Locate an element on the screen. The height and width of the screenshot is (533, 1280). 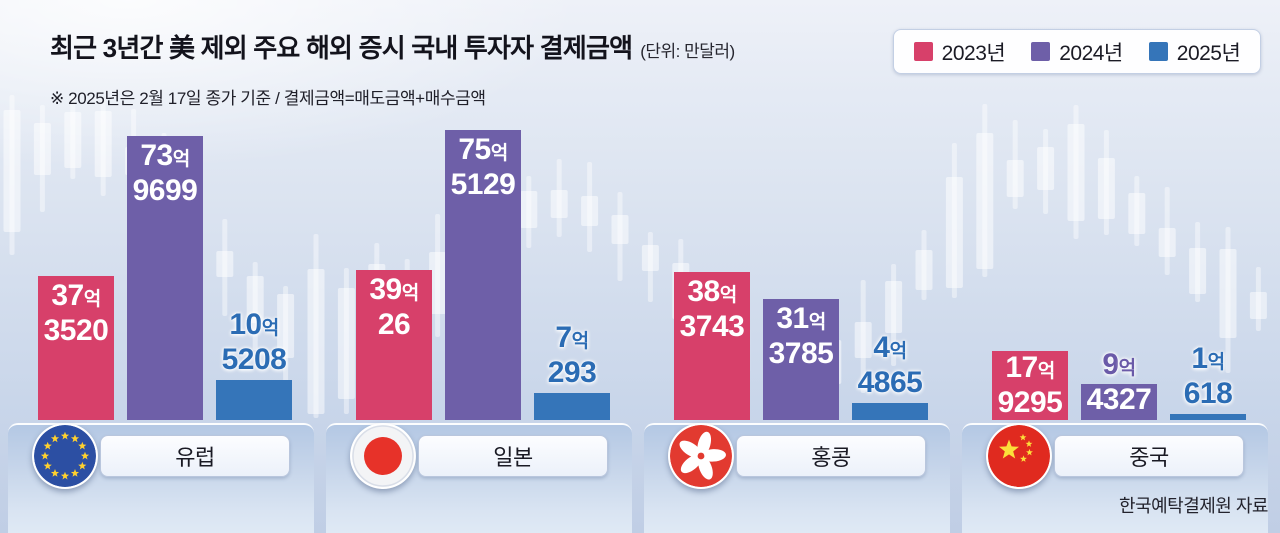
bar-value-label: 7억 293 is located at coordinates (572, 355).